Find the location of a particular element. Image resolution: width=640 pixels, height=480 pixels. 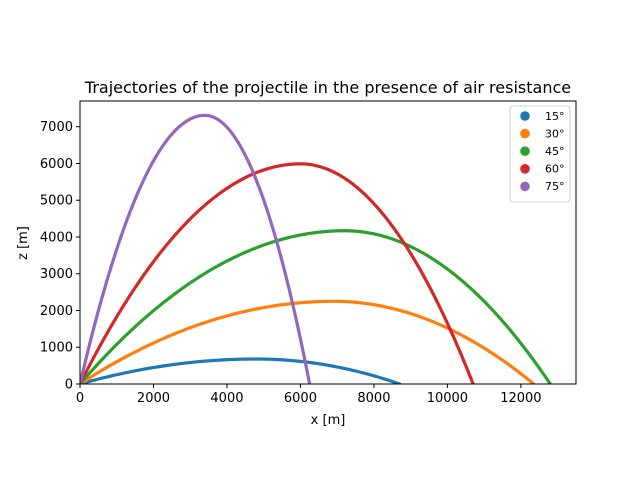

legend: 15° 30° 45° 60° 75° is located at coordinates (540, 154).